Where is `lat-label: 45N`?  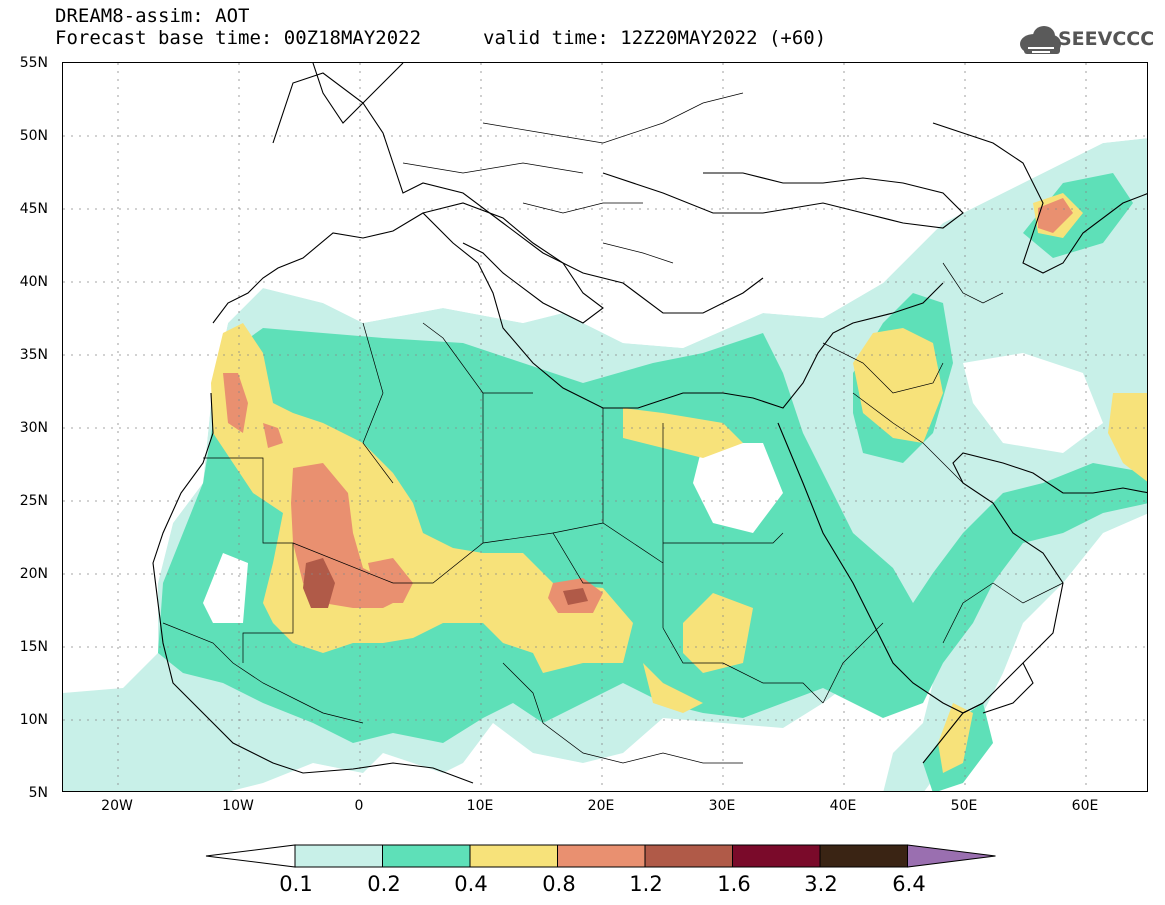
lat-label: 45N is located at coordinates (33, 209).